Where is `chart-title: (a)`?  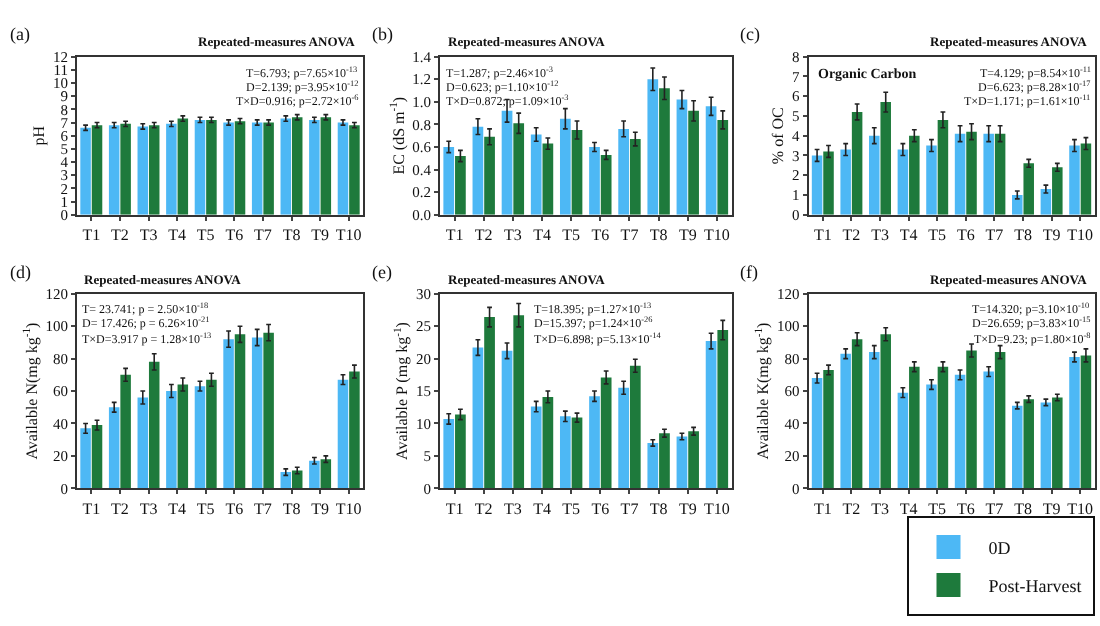
chart-title: (a) is located at coordinates (20, 34).